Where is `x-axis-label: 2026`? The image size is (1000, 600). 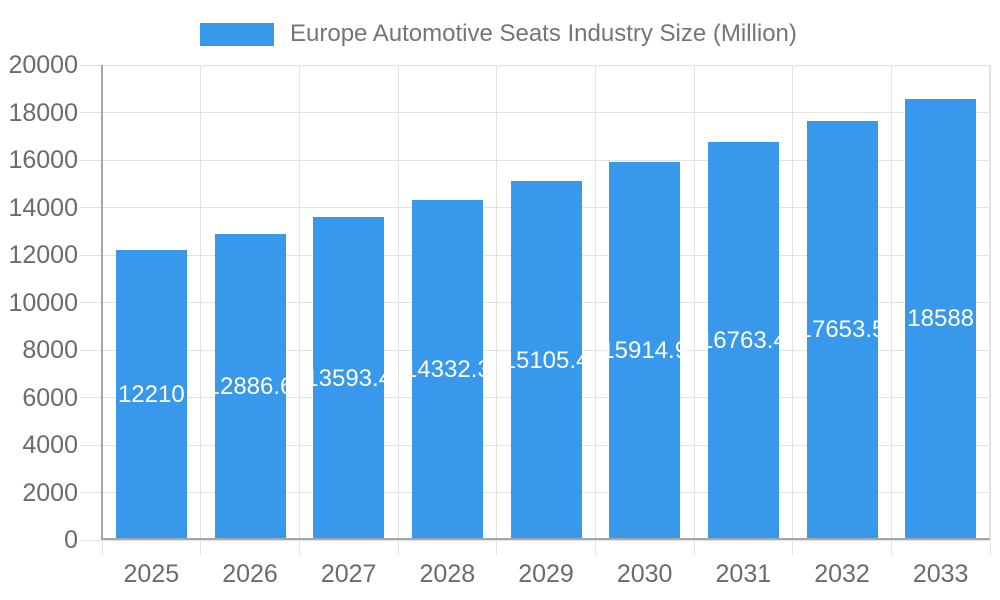 x-axis-label: 2026 is located at coordinates (250, 574).